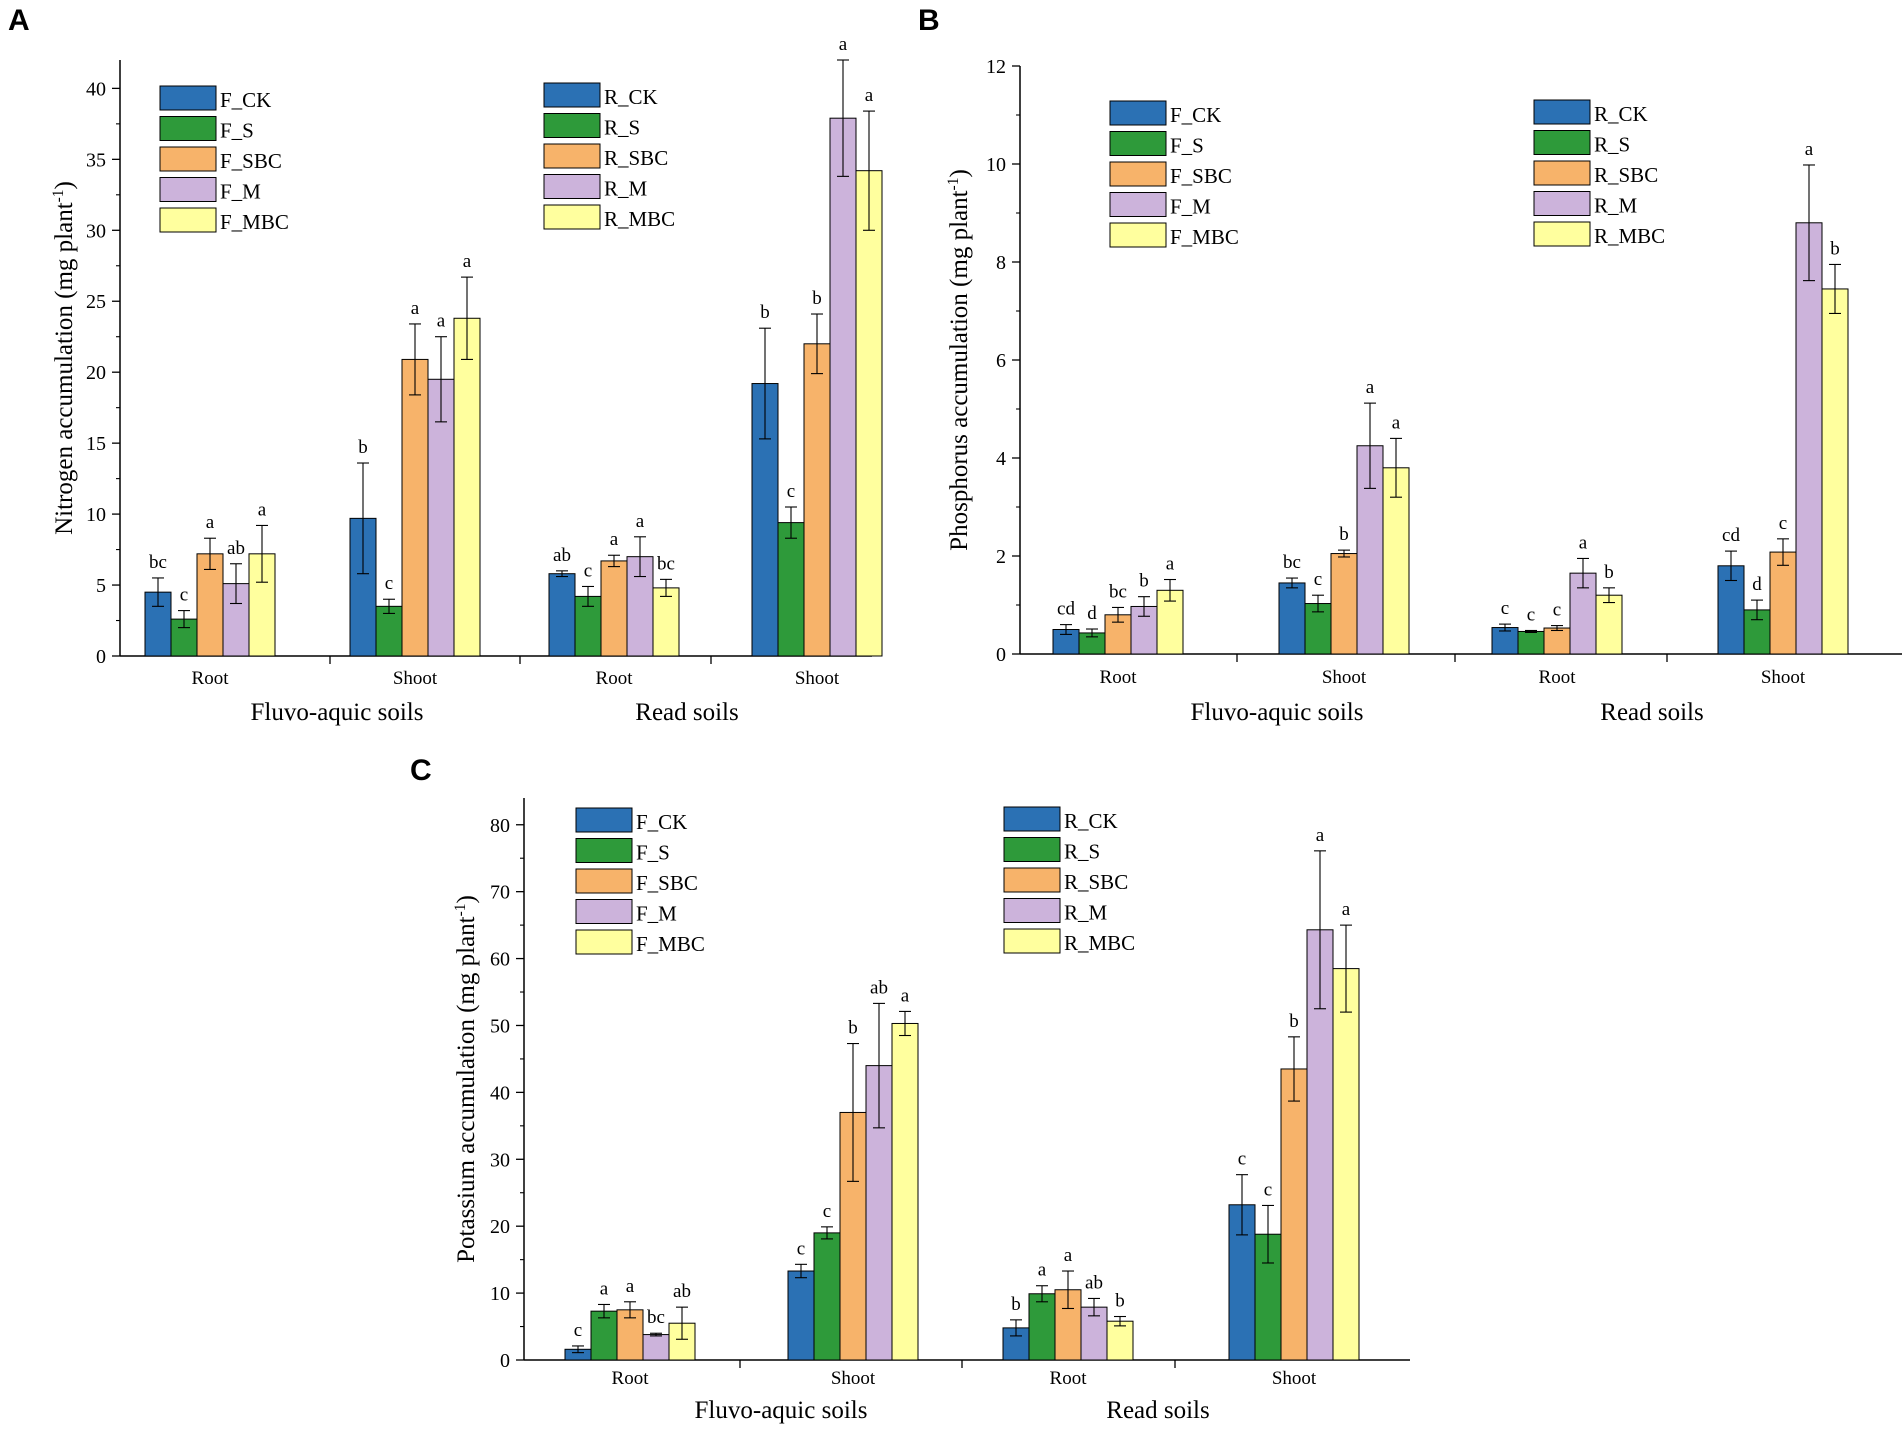  Describe the element at coordinates (500, 1227) in the screenshot. I see `panel-c-y-tick-label: 20` at that location.